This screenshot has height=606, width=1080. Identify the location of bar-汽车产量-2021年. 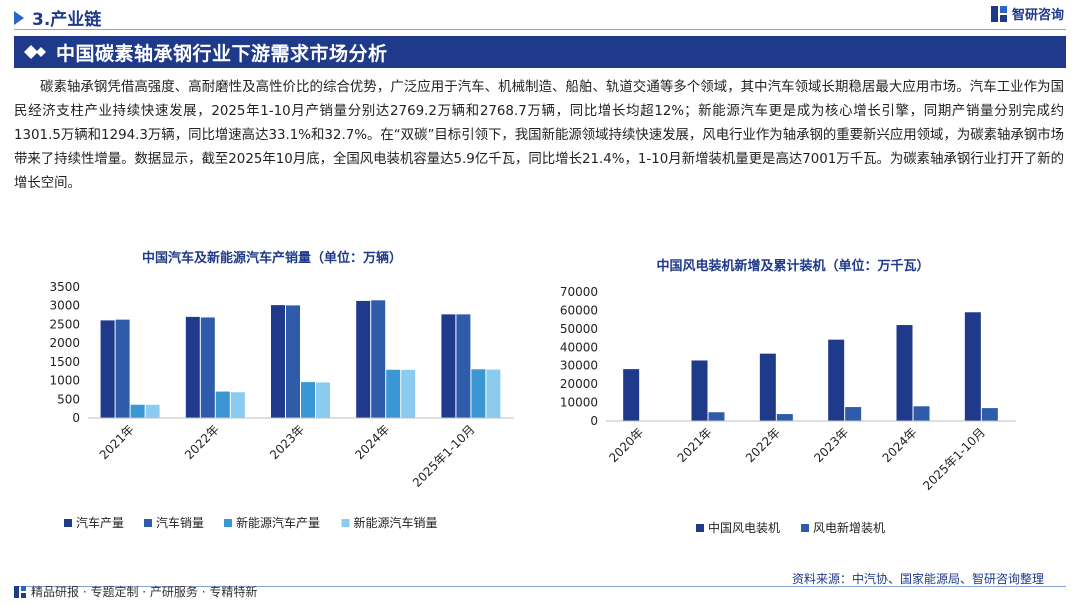
(107, 369).